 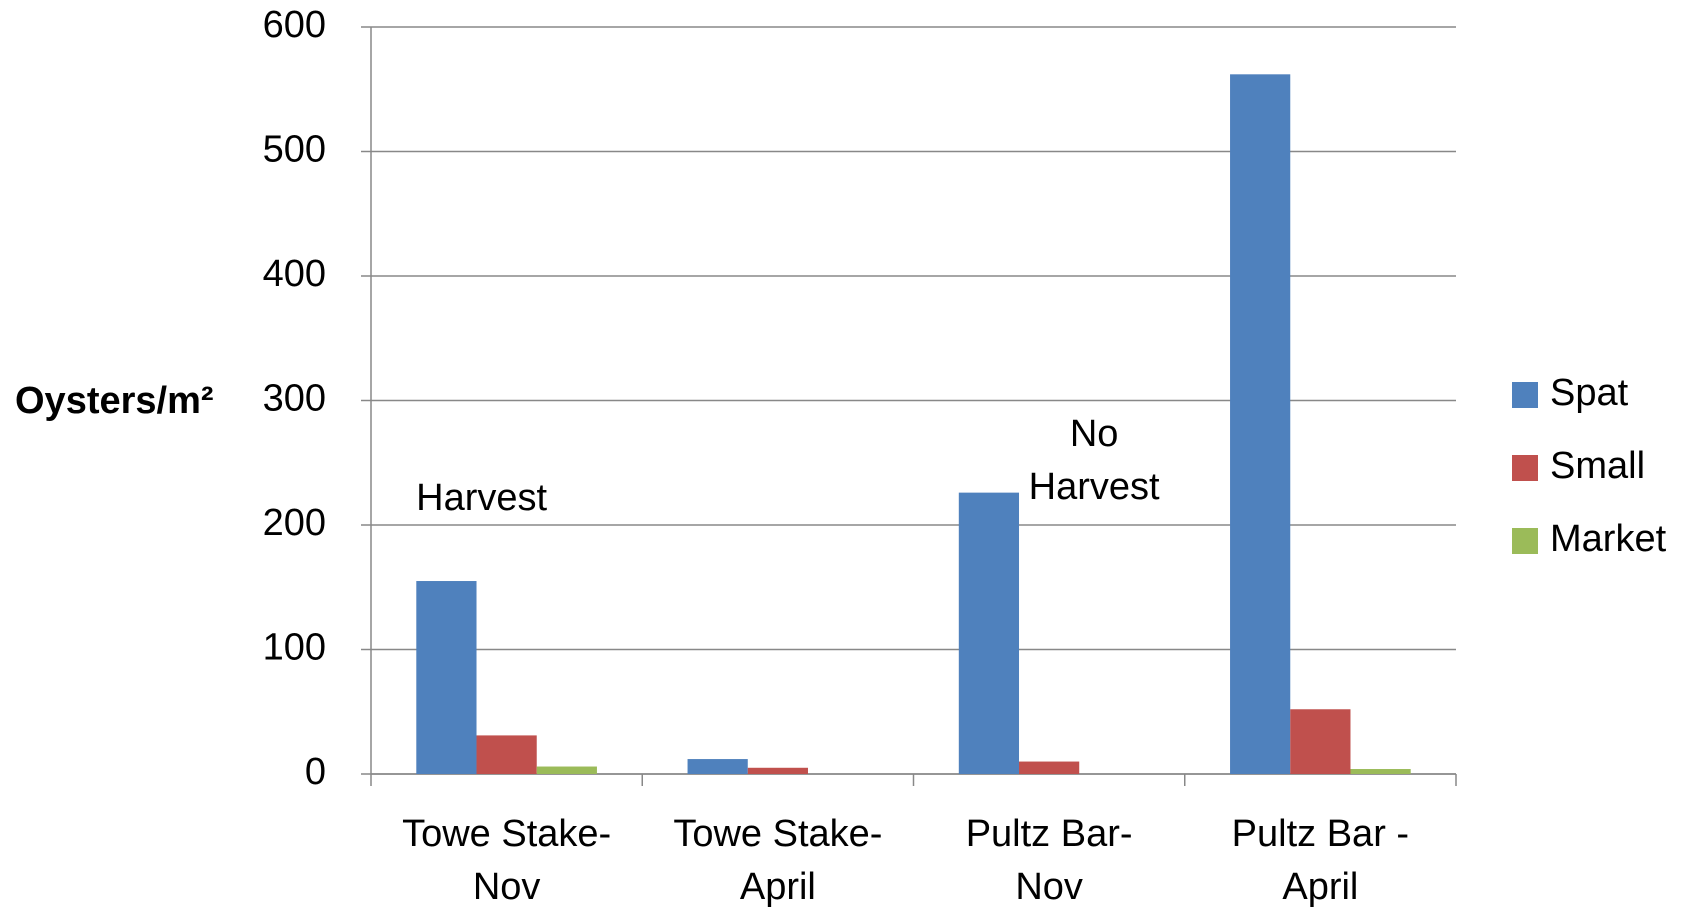 What do you see at coordinates (506, 860) in the screenshot?
I see `x-tick-label: Towe Stake-Nov` at bounding box center [506, 860].